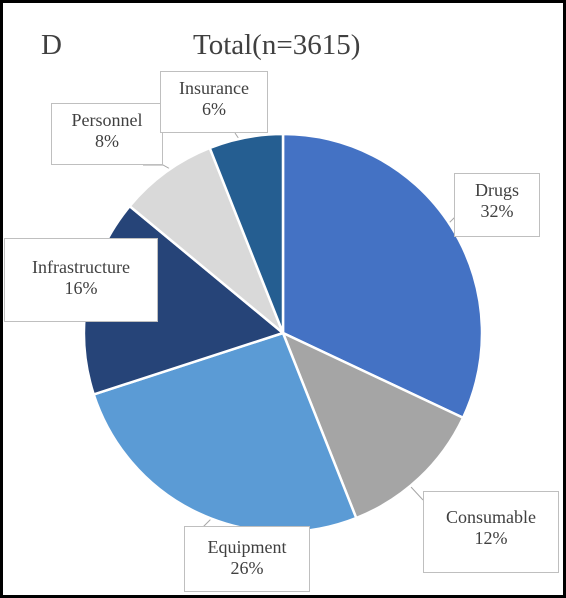 The image size is (566, 598). I want to click on pie-slice-insurance, so click(246, 233).